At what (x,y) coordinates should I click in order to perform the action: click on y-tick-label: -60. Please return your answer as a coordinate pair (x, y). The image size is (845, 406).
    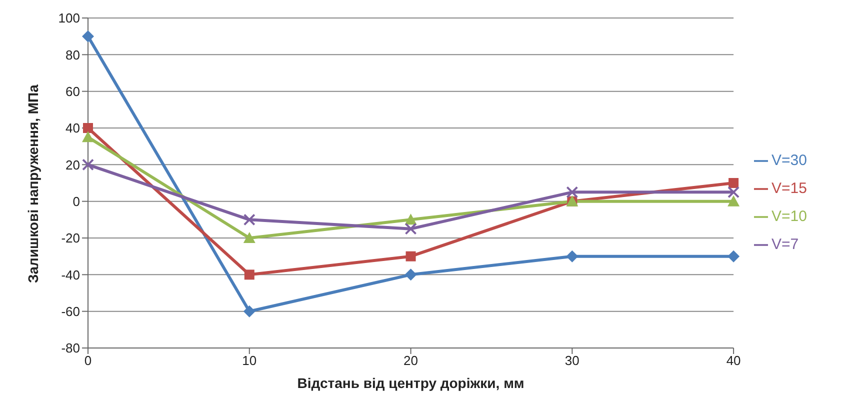
    Looking at the image, I should click on (70, 311).